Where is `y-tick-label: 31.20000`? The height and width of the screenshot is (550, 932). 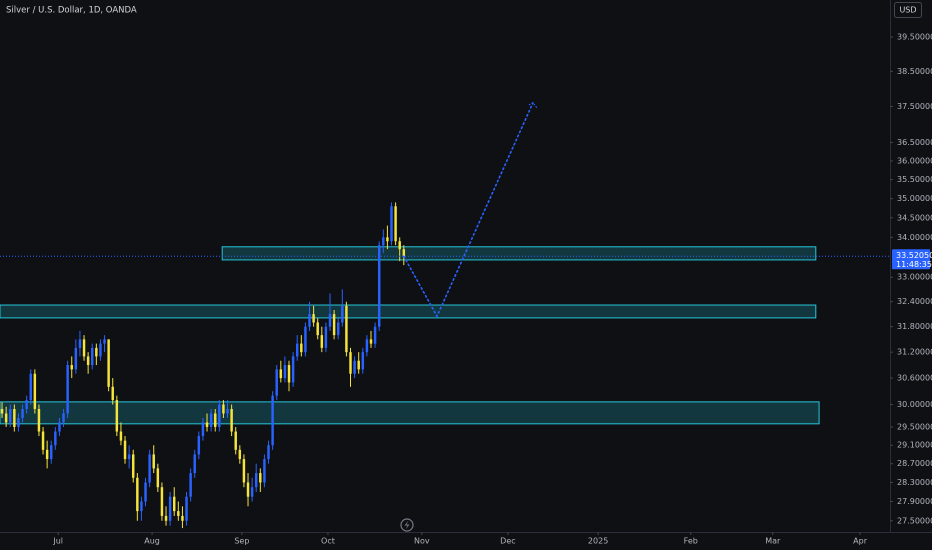 y-tick-label: 31.20000 is located at coordinates (914, 352).